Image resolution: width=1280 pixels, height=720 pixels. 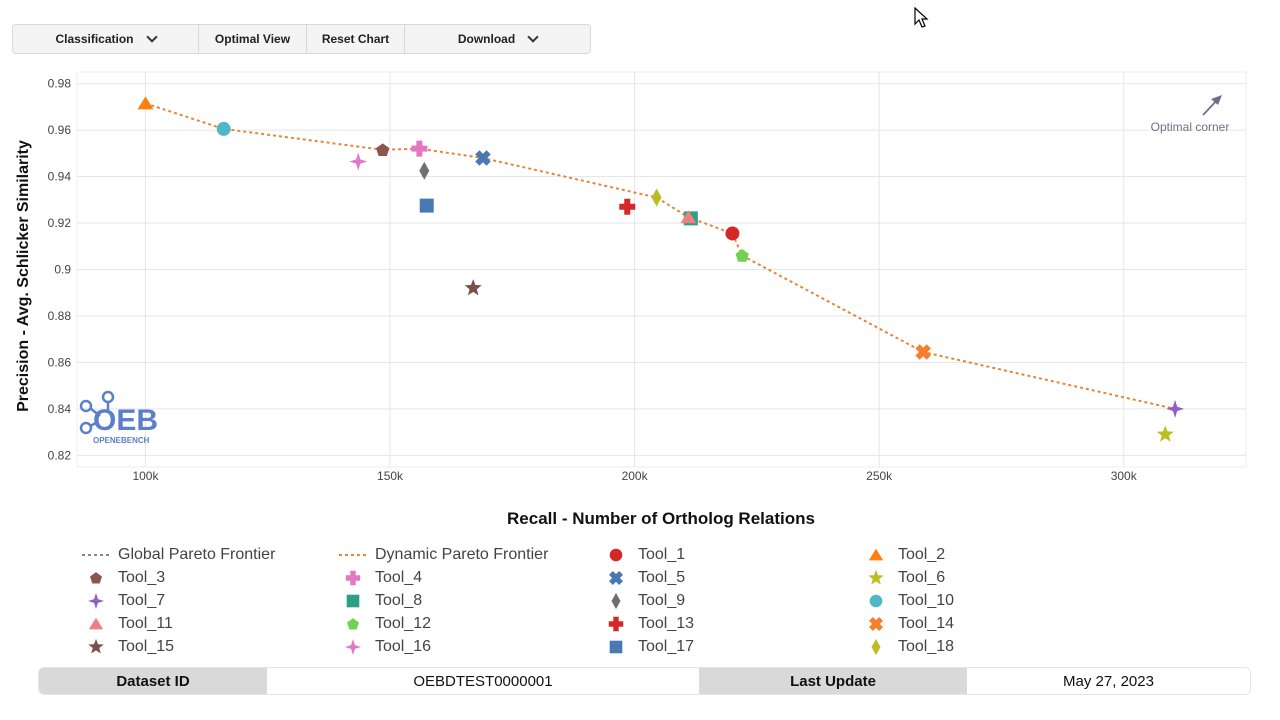 I want to click on legend-item-tool-14: Tool_14, so click(x=907, y=624).